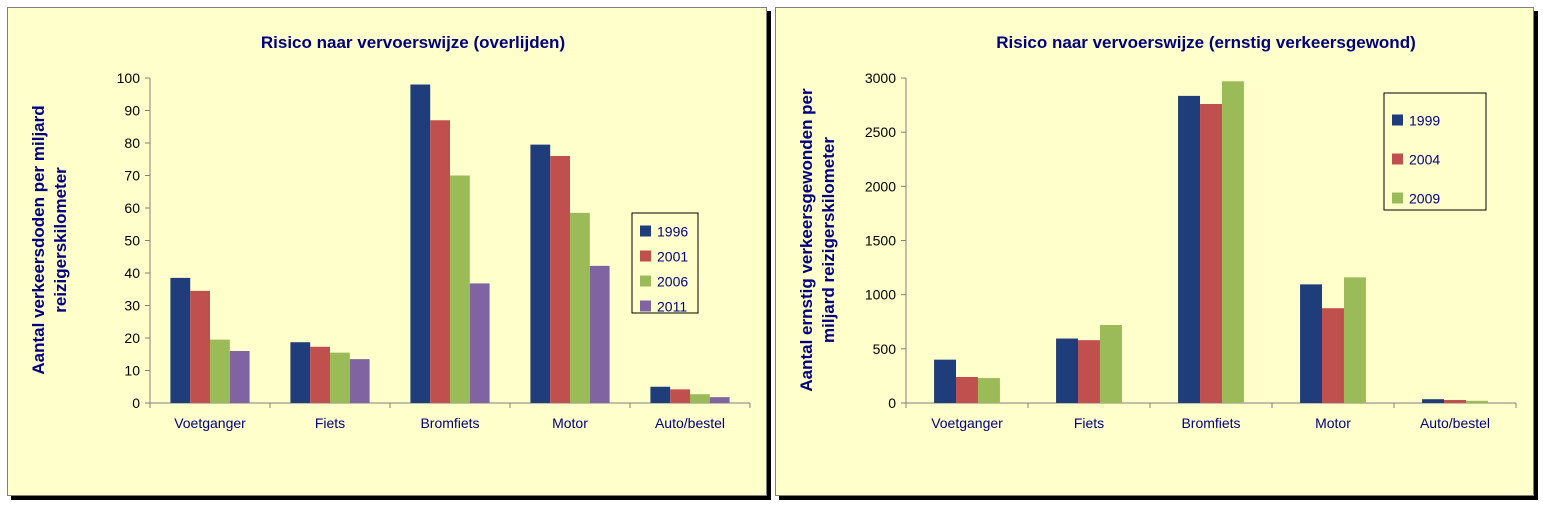 The image size is (1543, 510). Describe the element at coordinates (880, 241) in the screenshot. I see `y-tick-label: 1500` at that location.